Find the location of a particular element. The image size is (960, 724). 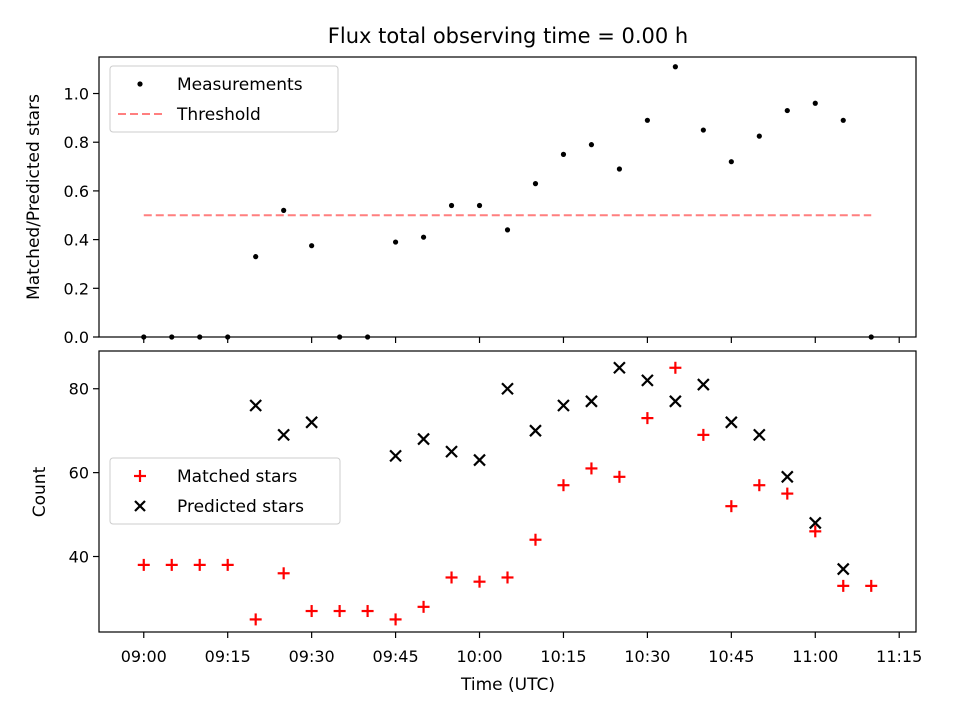

top-x-ticks is located at coordinates (521, 340).